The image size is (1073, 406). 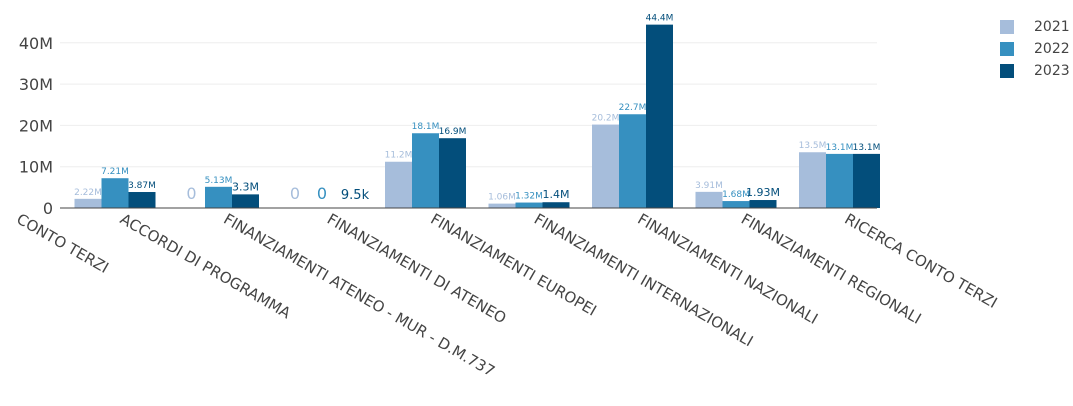 What do you see at coordinates (1007, 49) in the screenshot?
I see `legend-swatch-2022` at bounding box center [1007, 49].